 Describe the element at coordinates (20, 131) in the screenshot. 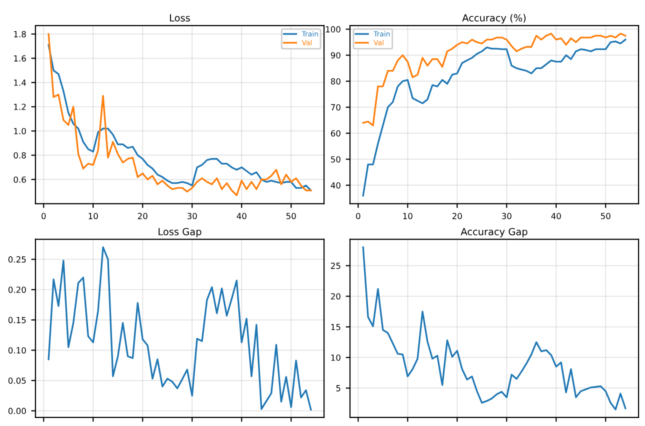

I see `y-tick-label: 1.0` at that location.